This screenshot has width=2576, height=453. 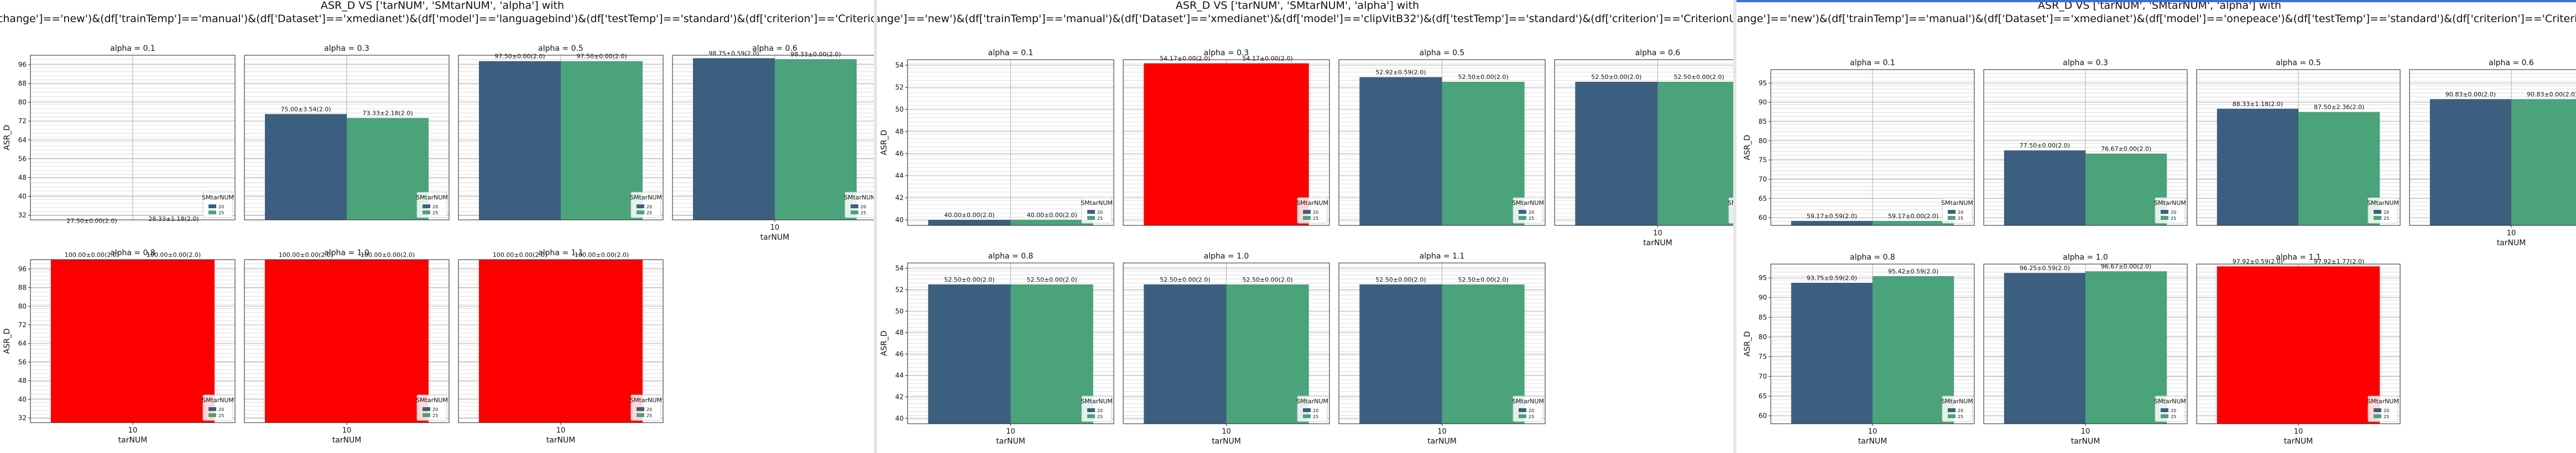 I want to click on bar-value-label: 73.33±2.18(2.0), so click(x=387, y=113).